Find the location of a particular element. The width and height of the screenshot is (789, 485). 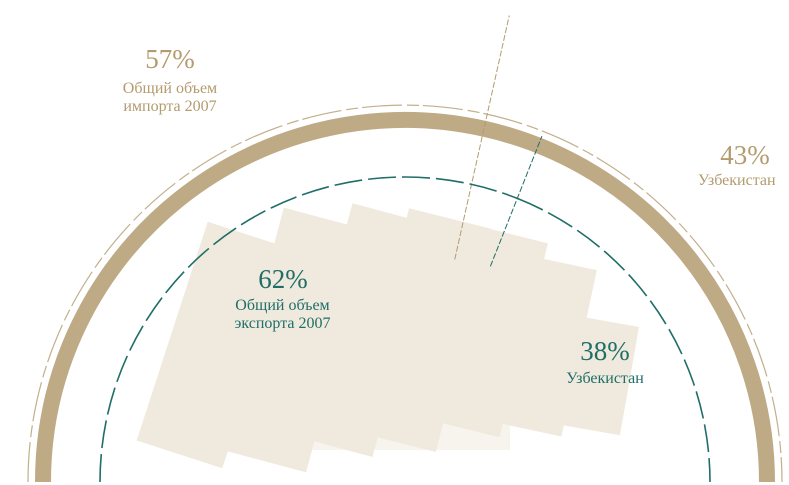

value-label: 57% is located at coordinates (170, 59).